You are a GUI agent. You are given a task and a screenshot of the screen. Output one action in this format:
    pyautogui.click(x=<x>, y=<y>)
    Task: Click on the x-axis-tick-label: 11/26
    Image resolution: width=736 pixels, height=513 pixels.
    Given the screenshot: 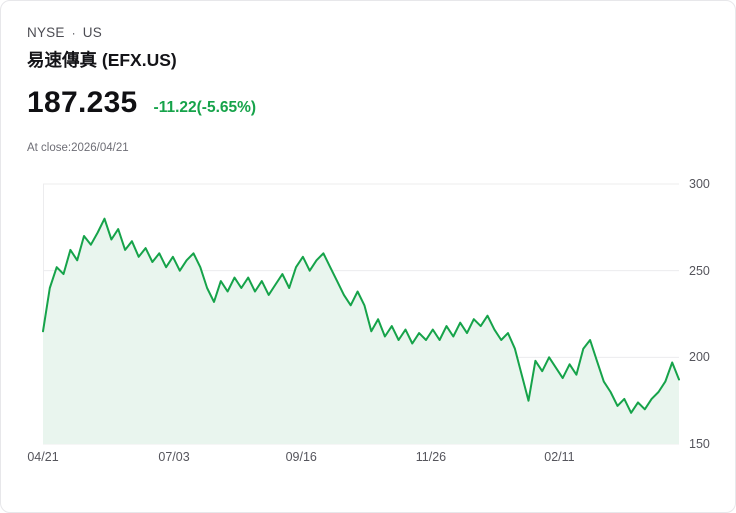 What is the action you would take?
    pyautogui.click(x=431, y=457)
    